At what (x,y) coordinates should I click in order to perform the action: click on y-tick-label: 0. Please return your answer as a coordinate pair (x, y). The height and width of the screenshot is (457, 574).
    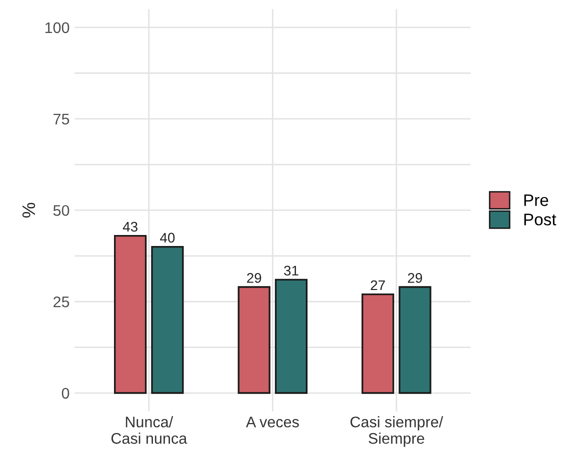
    Looking at the image, I should click on (66, 393).